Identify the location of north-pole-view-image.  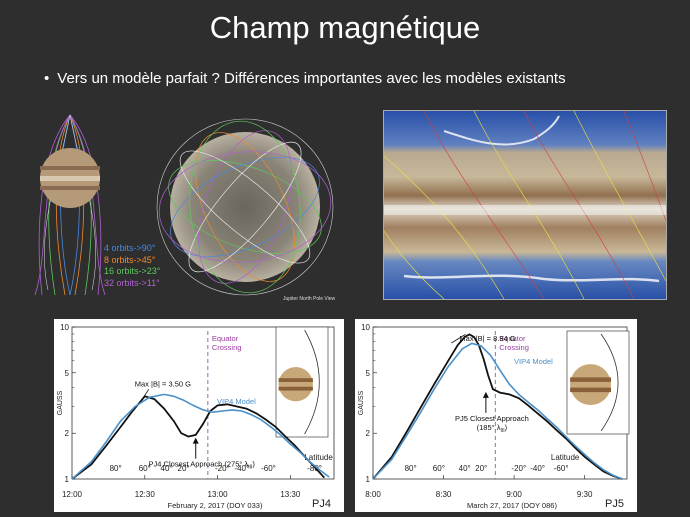
(245, 207).